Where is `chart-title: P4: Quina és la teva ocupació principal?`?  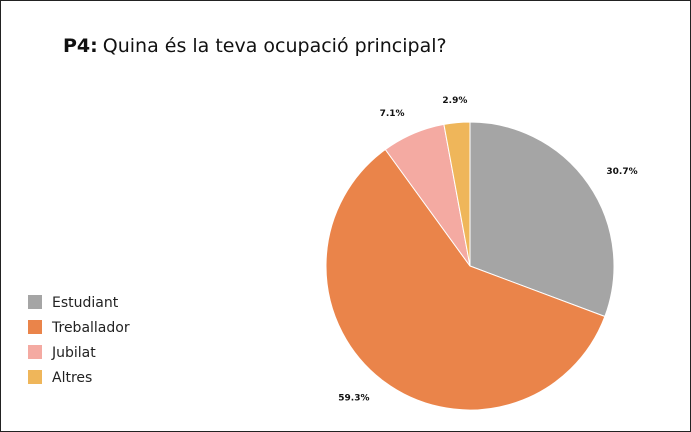 chart-title: P4: Quina és la teva ocupació principal? is located at coordinates (255, 46).